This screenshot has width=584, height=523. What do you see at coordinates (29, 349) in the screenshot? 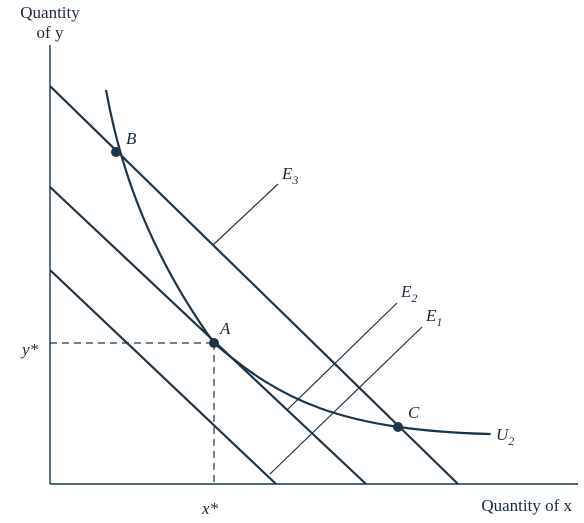
I see `y-star-label: y*` at bounding box center [29, 349].